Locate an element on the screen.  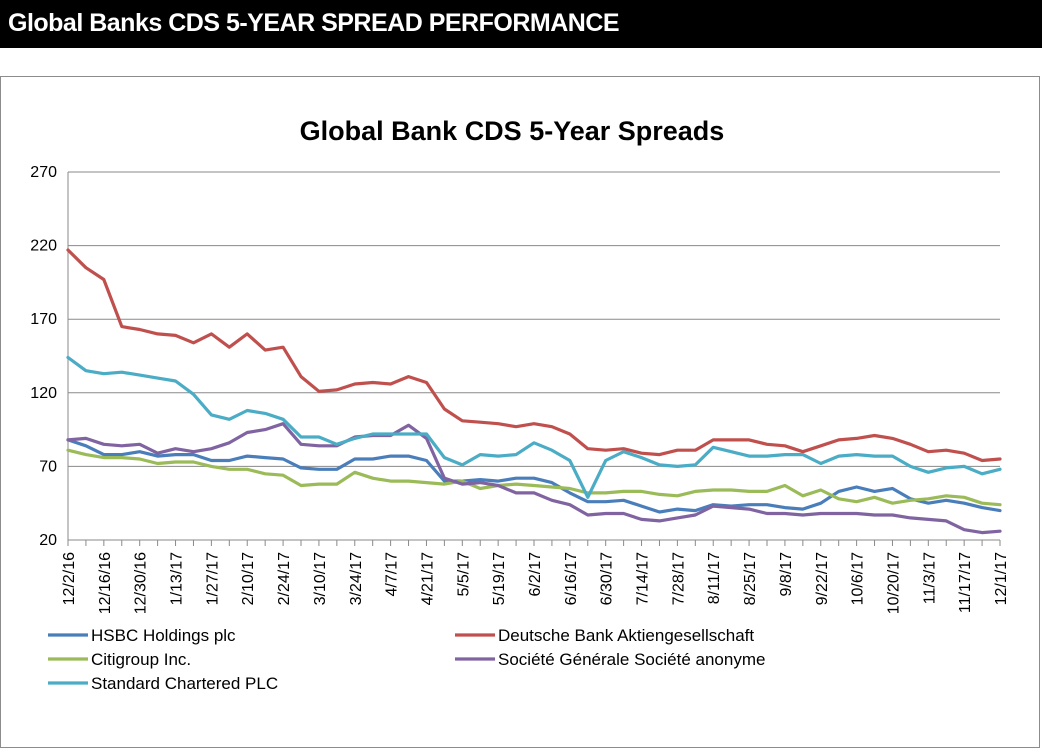
x-tick-label: 12/1/17 is located at coordinates (1001, 578).